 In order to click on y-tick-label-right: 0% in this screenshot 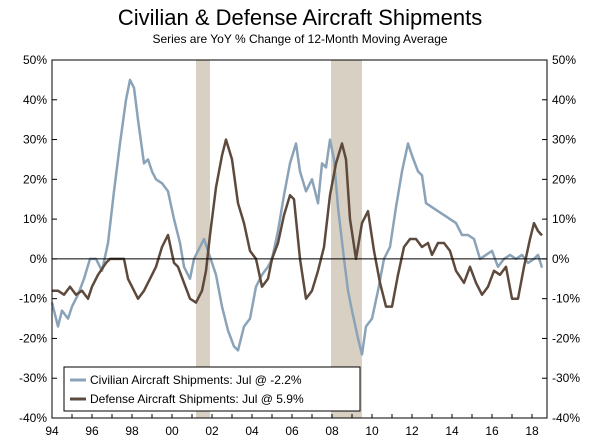, I will do `click(561, 259)`.